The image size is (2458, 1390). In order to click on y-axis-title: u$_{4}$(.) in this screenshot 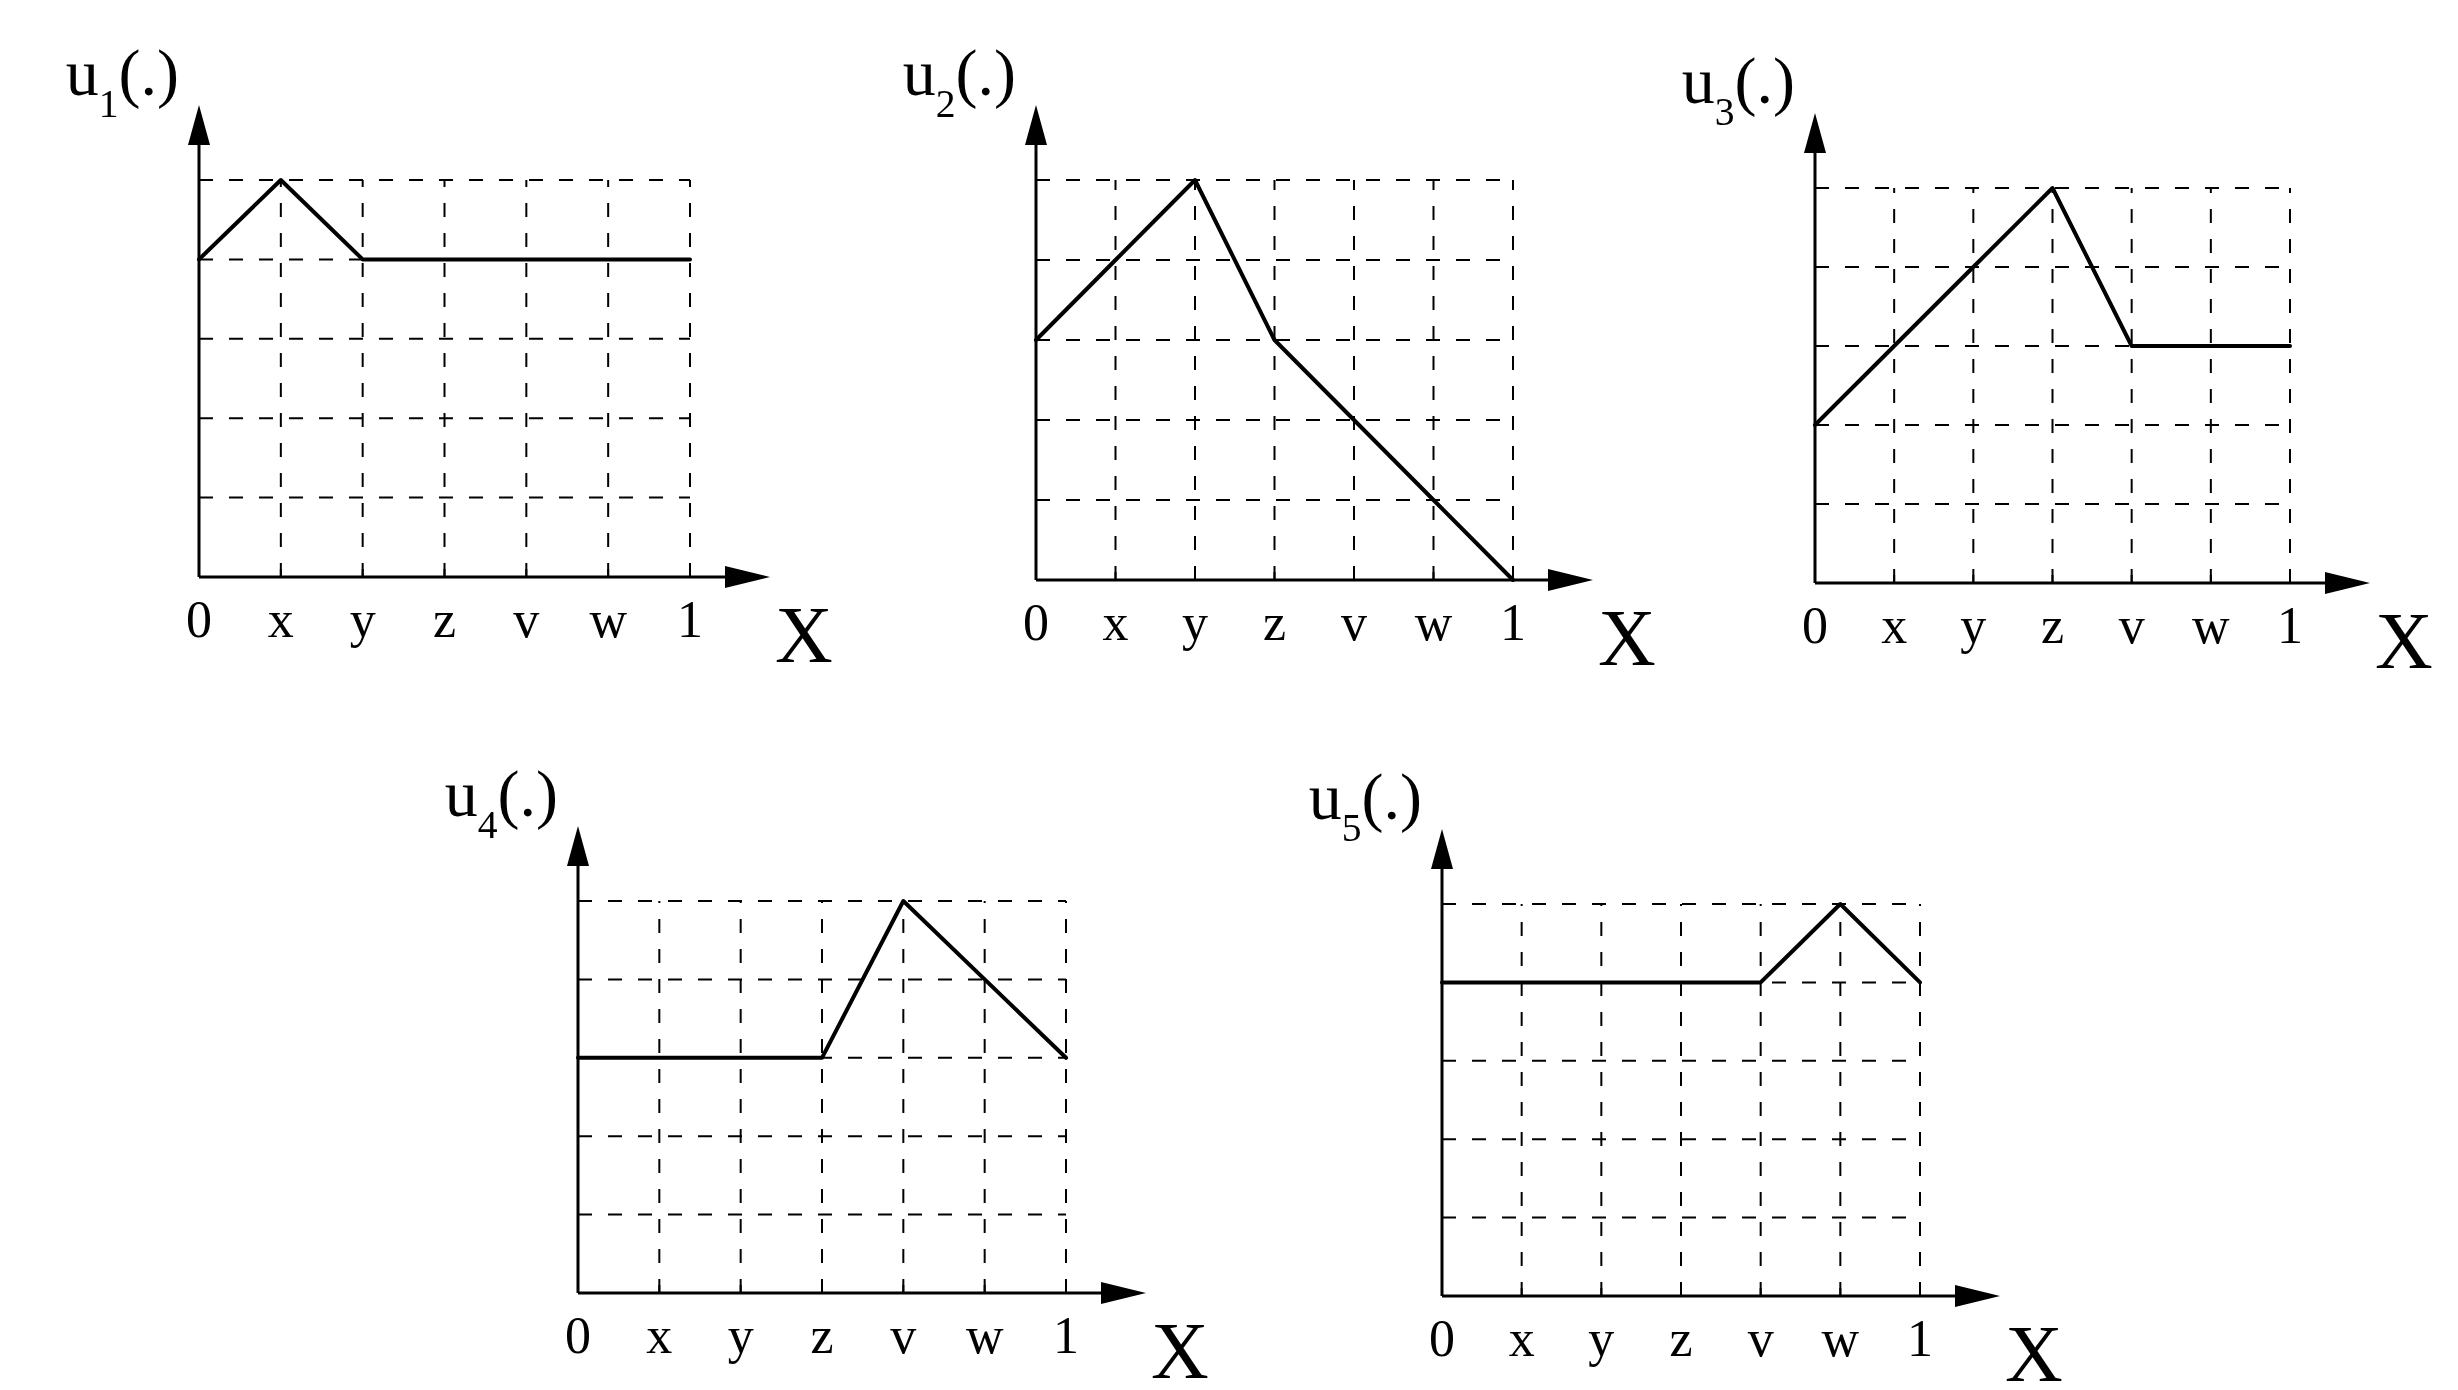, I will do `click(501, 802)`.